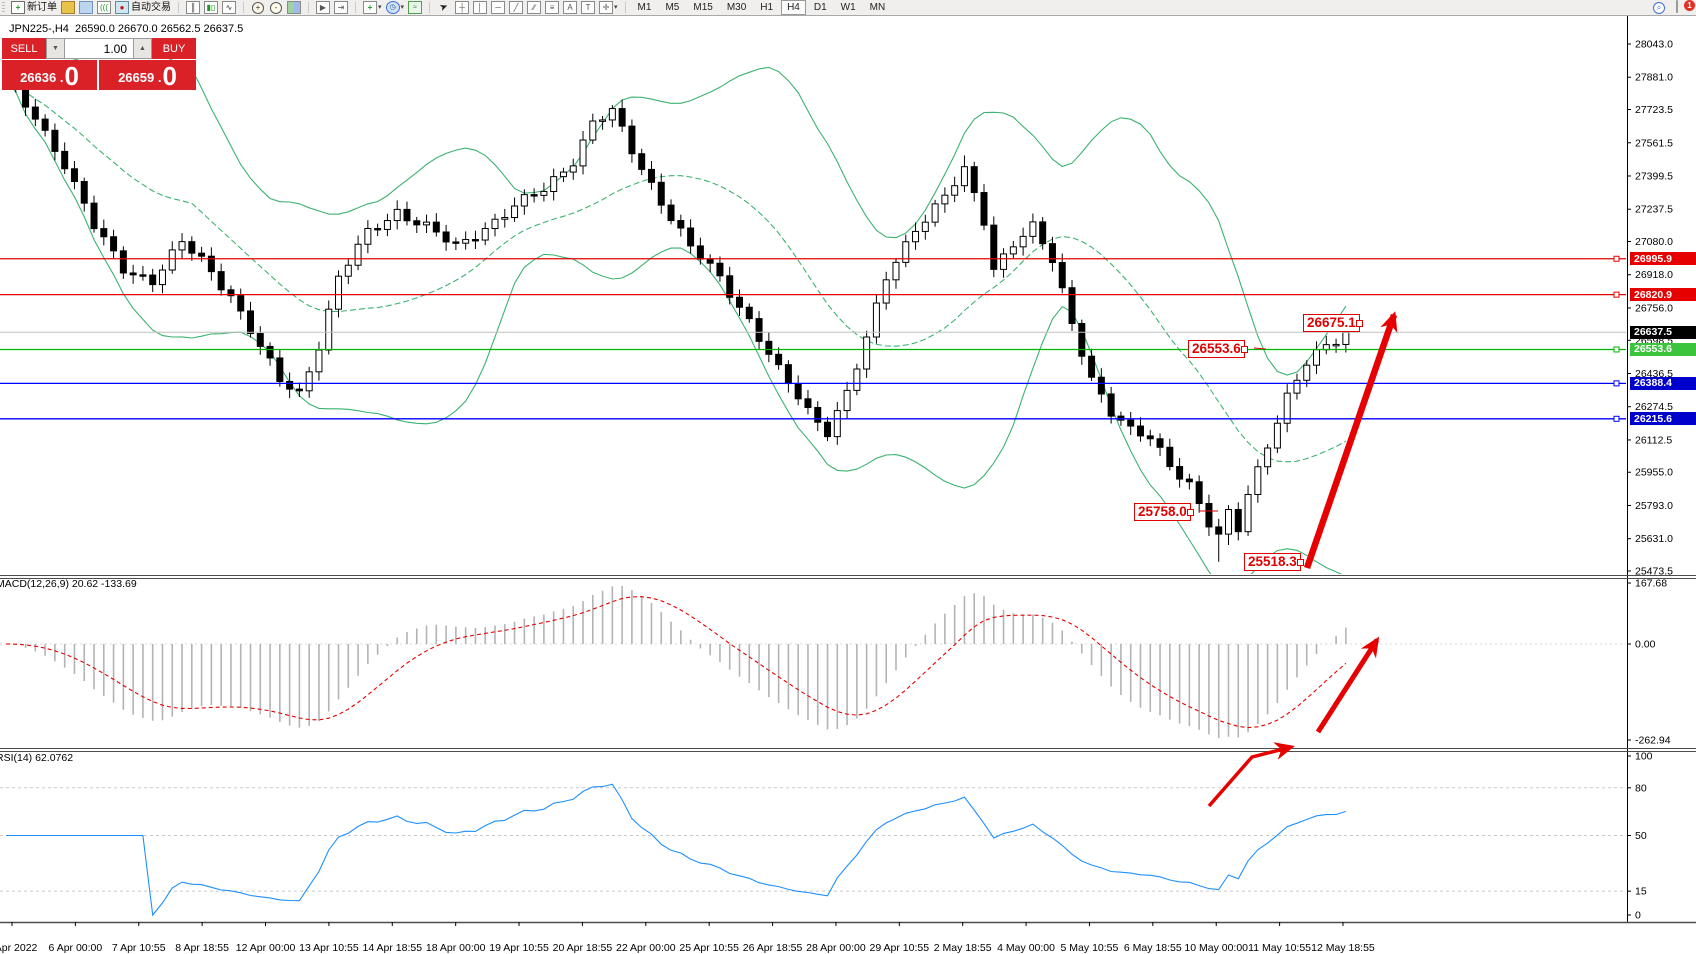  Describe the element at coordinates (516, 7) in the screenshot. I see `trendline-icon: ╱` at that location.